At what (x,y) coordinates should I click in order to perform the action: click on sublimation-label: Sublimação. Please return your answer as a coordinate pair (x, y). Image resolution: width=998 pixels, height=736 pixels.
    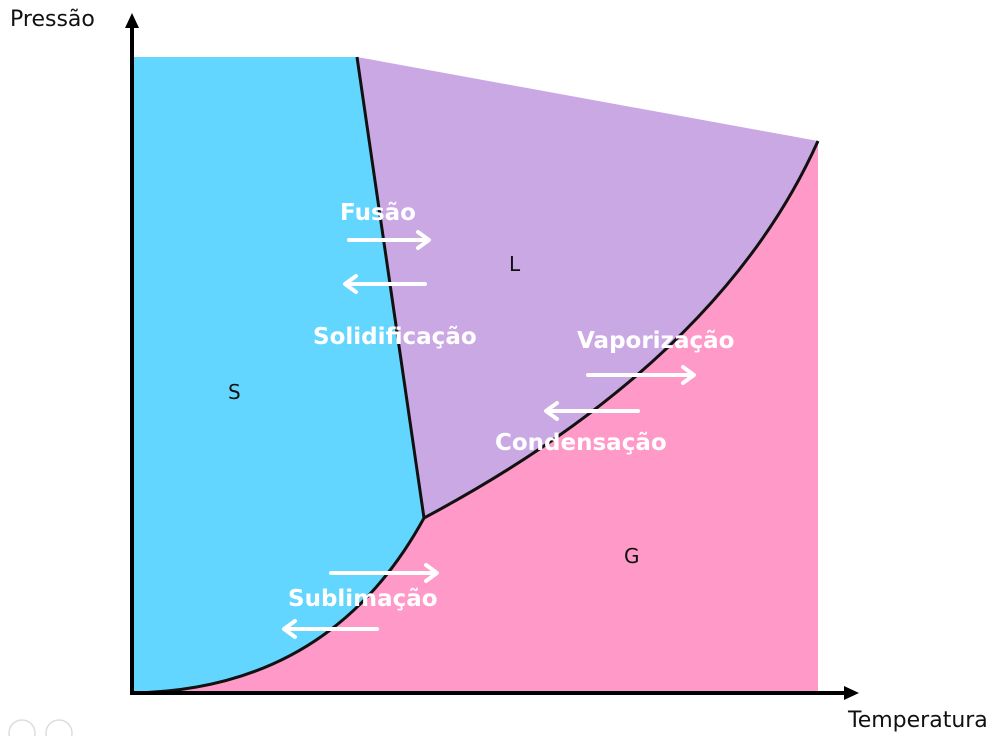
    Looking at the image, I should click on (363, 599).